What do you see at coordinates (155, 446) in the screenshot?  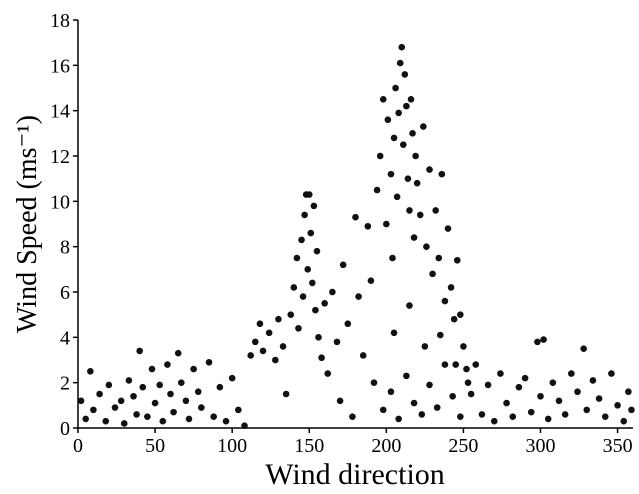 I see `x-tick-label: 50` at bounding box center [155, 446].